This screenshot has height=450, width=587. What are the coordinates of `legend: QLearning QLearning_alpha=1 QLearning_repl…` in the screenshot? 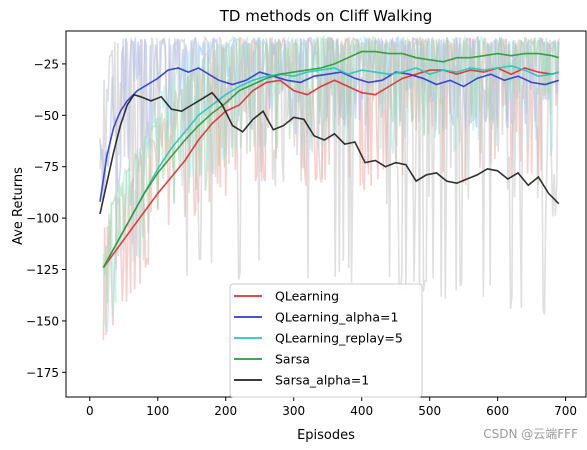 It's located at (326, 340).